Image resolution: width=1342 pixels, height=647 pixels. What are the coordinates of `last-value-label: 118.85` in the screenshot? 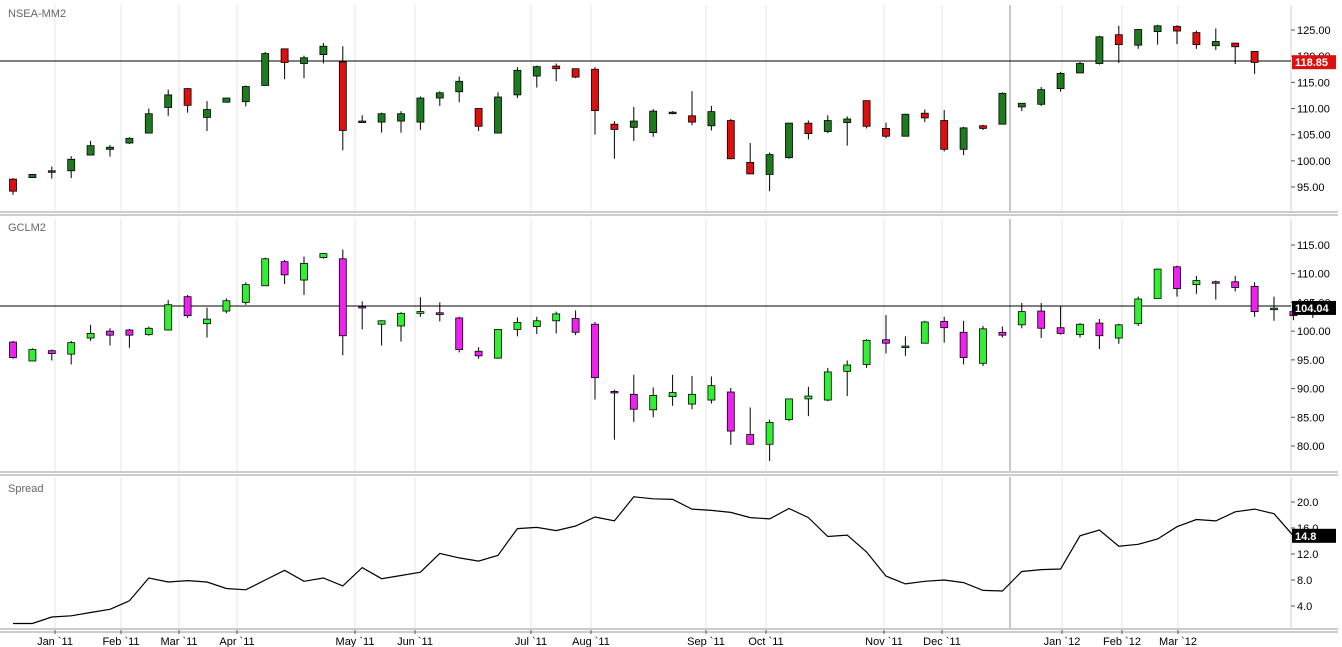 It's located at (1311, 63).